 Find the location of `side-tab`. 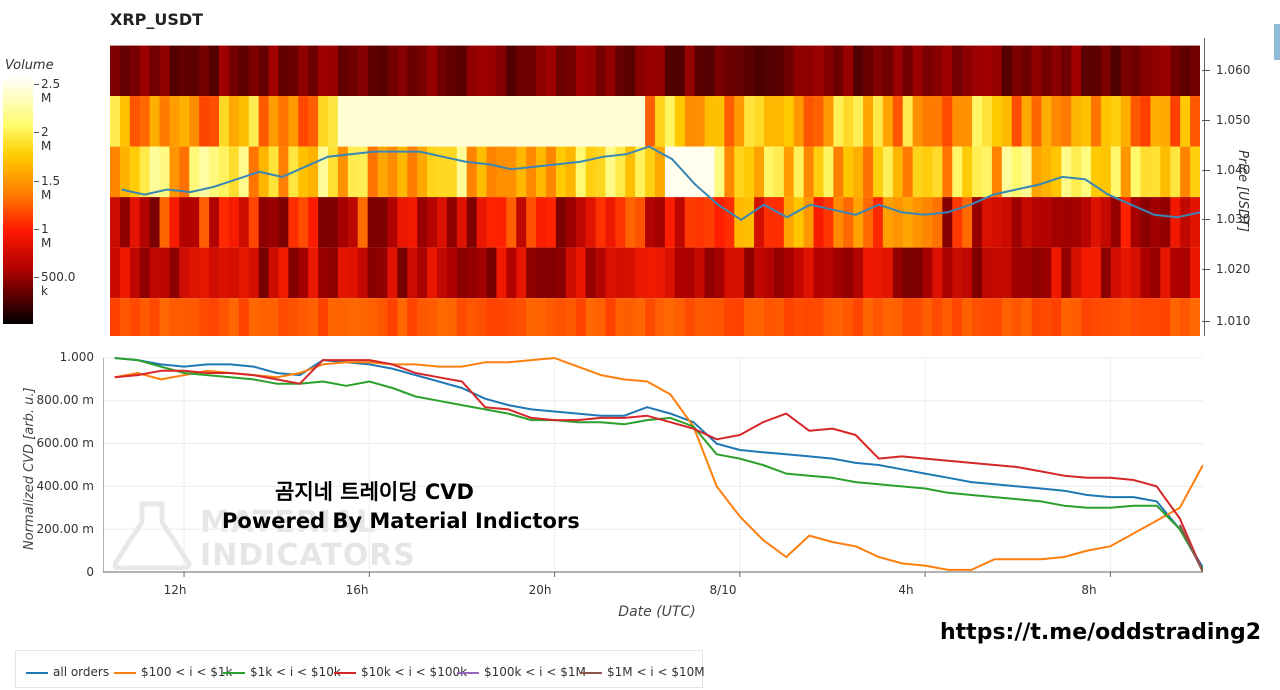

side-tab is located at coordinates (1277, 42).